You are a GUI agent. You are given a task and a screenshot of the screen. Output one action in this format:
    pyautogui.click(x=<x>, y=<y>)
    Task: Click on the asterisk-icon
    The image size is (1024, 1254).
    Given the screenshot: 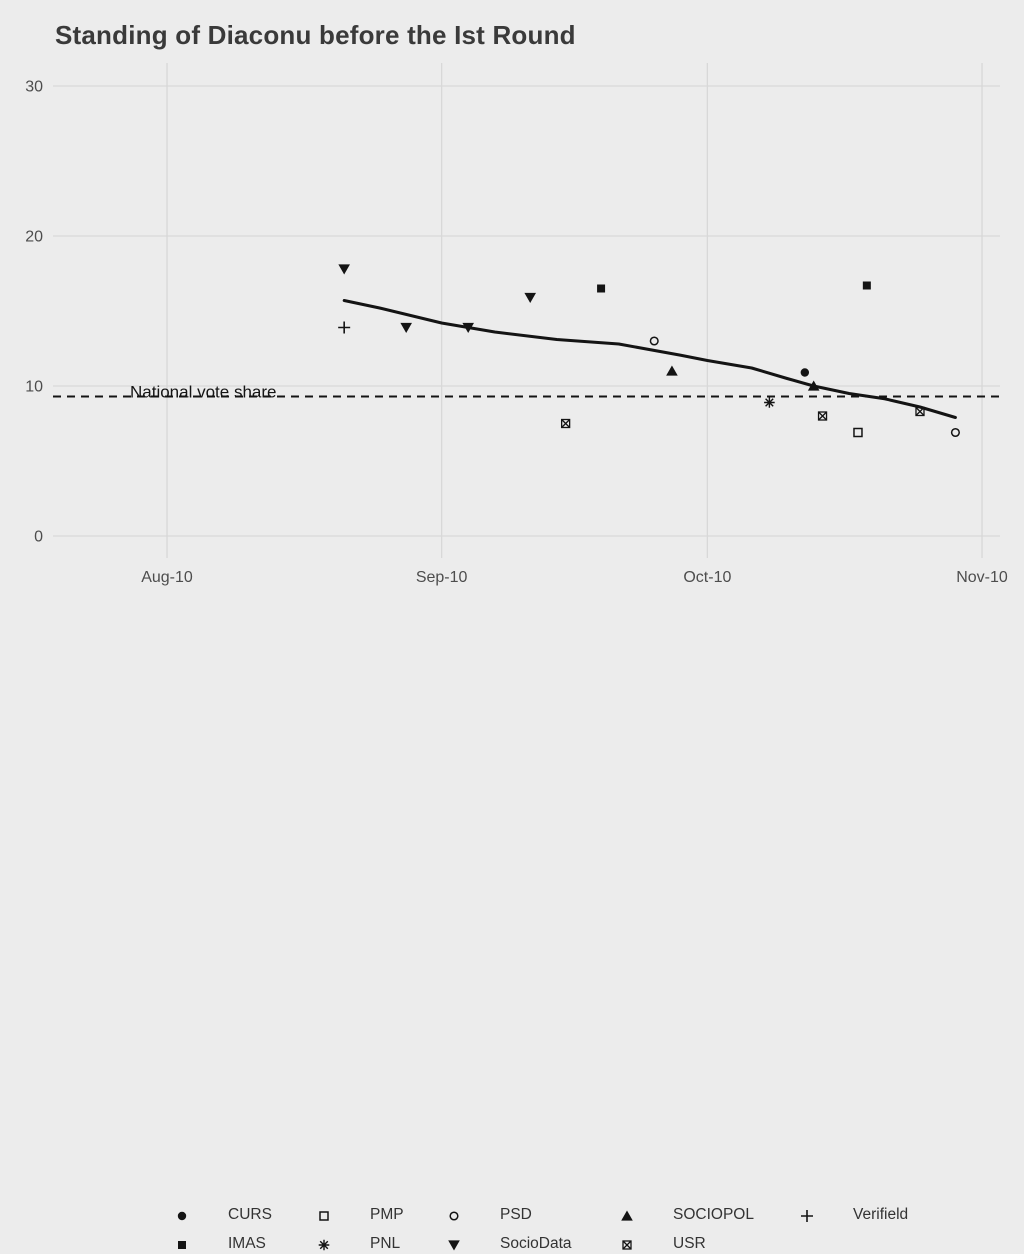 What is the action you would take?
    pyautogui.click(x=324, y=1245)
    